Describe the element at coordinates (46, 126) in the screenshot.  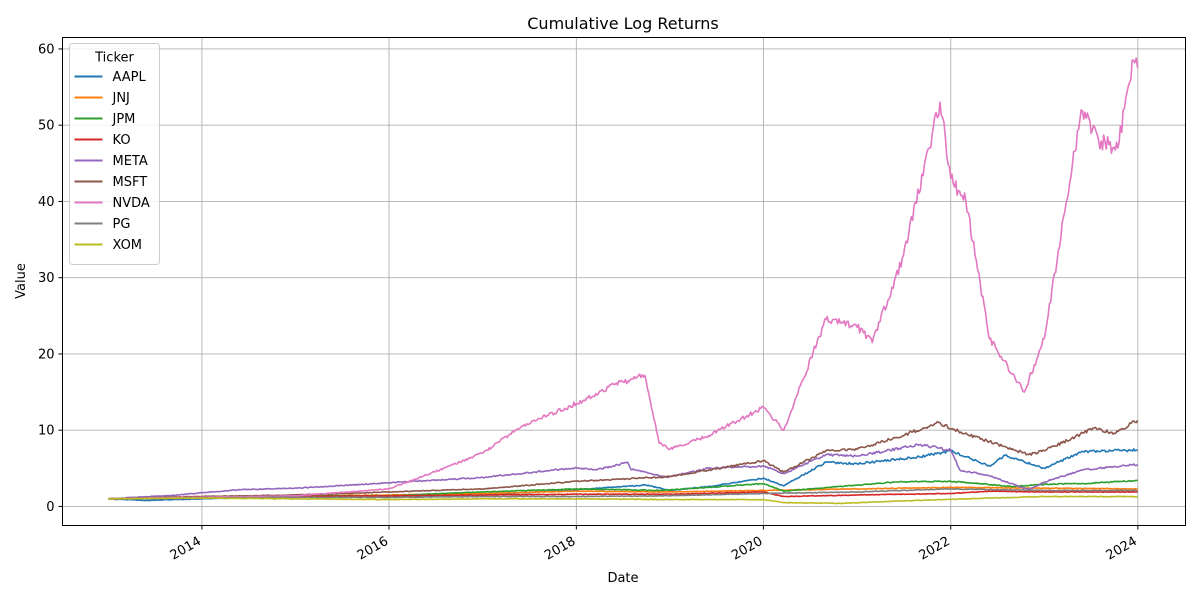
I see `y-tick-label: 50` at that location.